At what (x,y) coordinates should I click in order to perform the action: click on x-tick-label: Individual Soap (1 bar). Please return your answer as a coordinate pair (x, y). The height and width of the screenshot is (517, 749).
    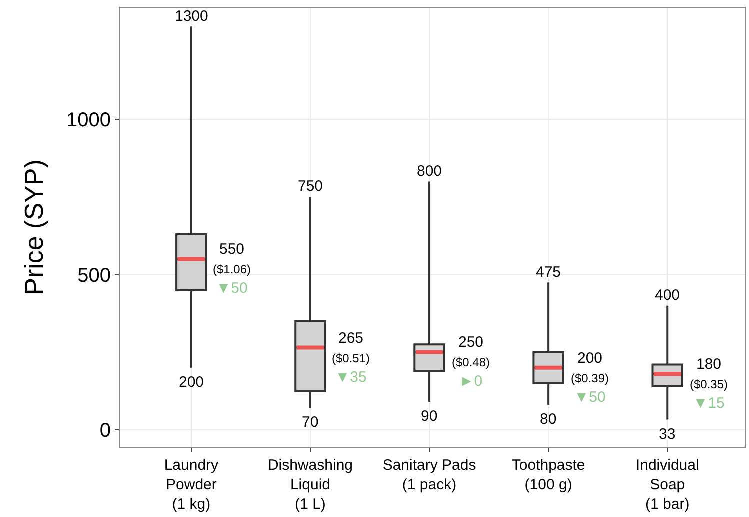
    Looking at the image, I should click on (668, 485).